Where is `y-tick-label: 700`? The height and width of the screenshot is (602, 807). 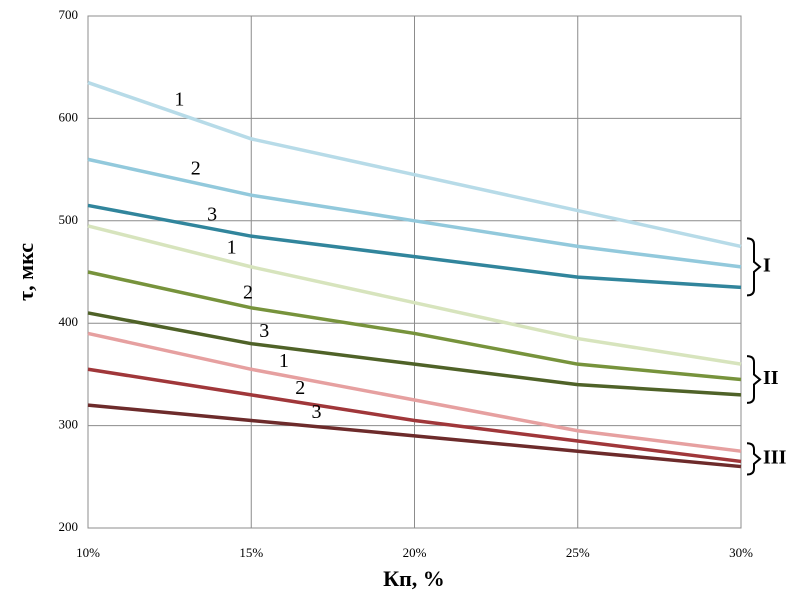
y-tick-label: 700 is located at coordinates (69, 14).